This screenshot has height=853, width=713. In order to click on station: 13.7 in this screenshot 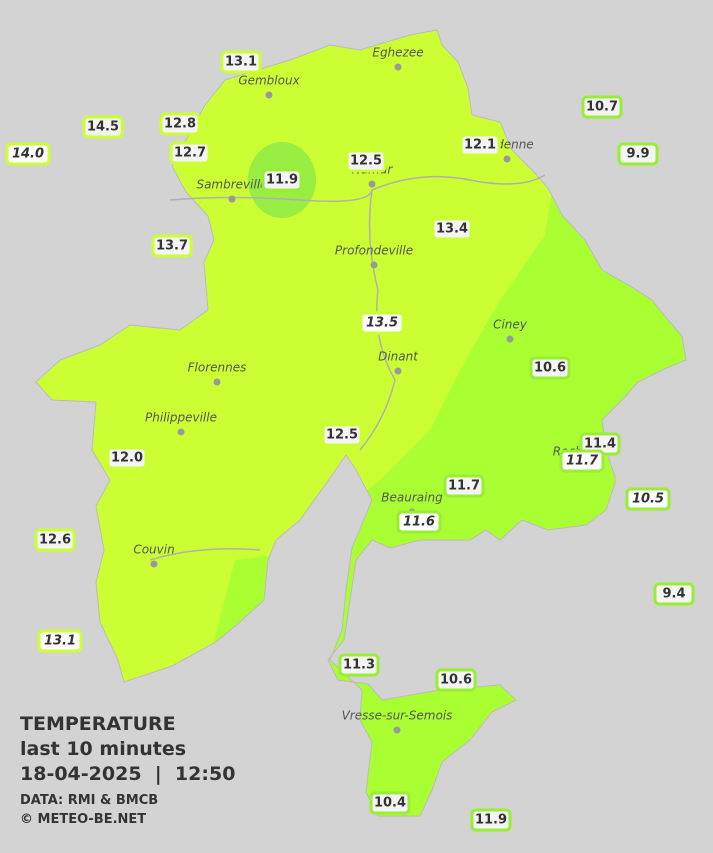, I will do `click(172, 246)`.